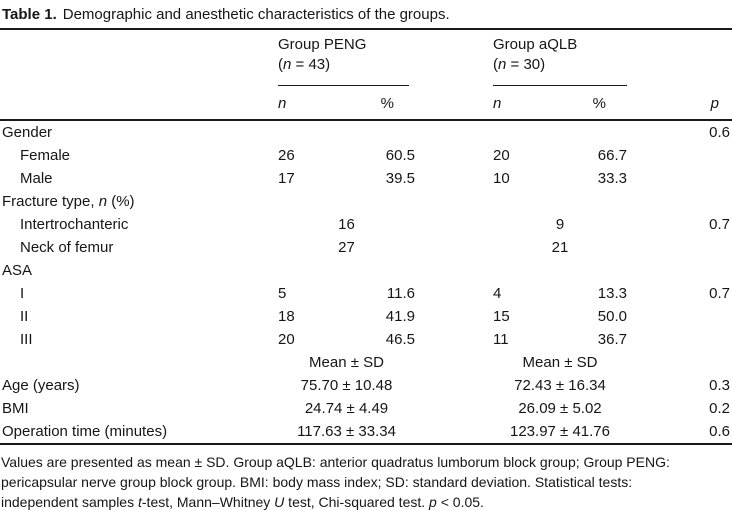  What do you see at coordinates (400, 178) in the screenshot?
I see `cell-pct-peng: 39.5` at bounding box center [400, 178].